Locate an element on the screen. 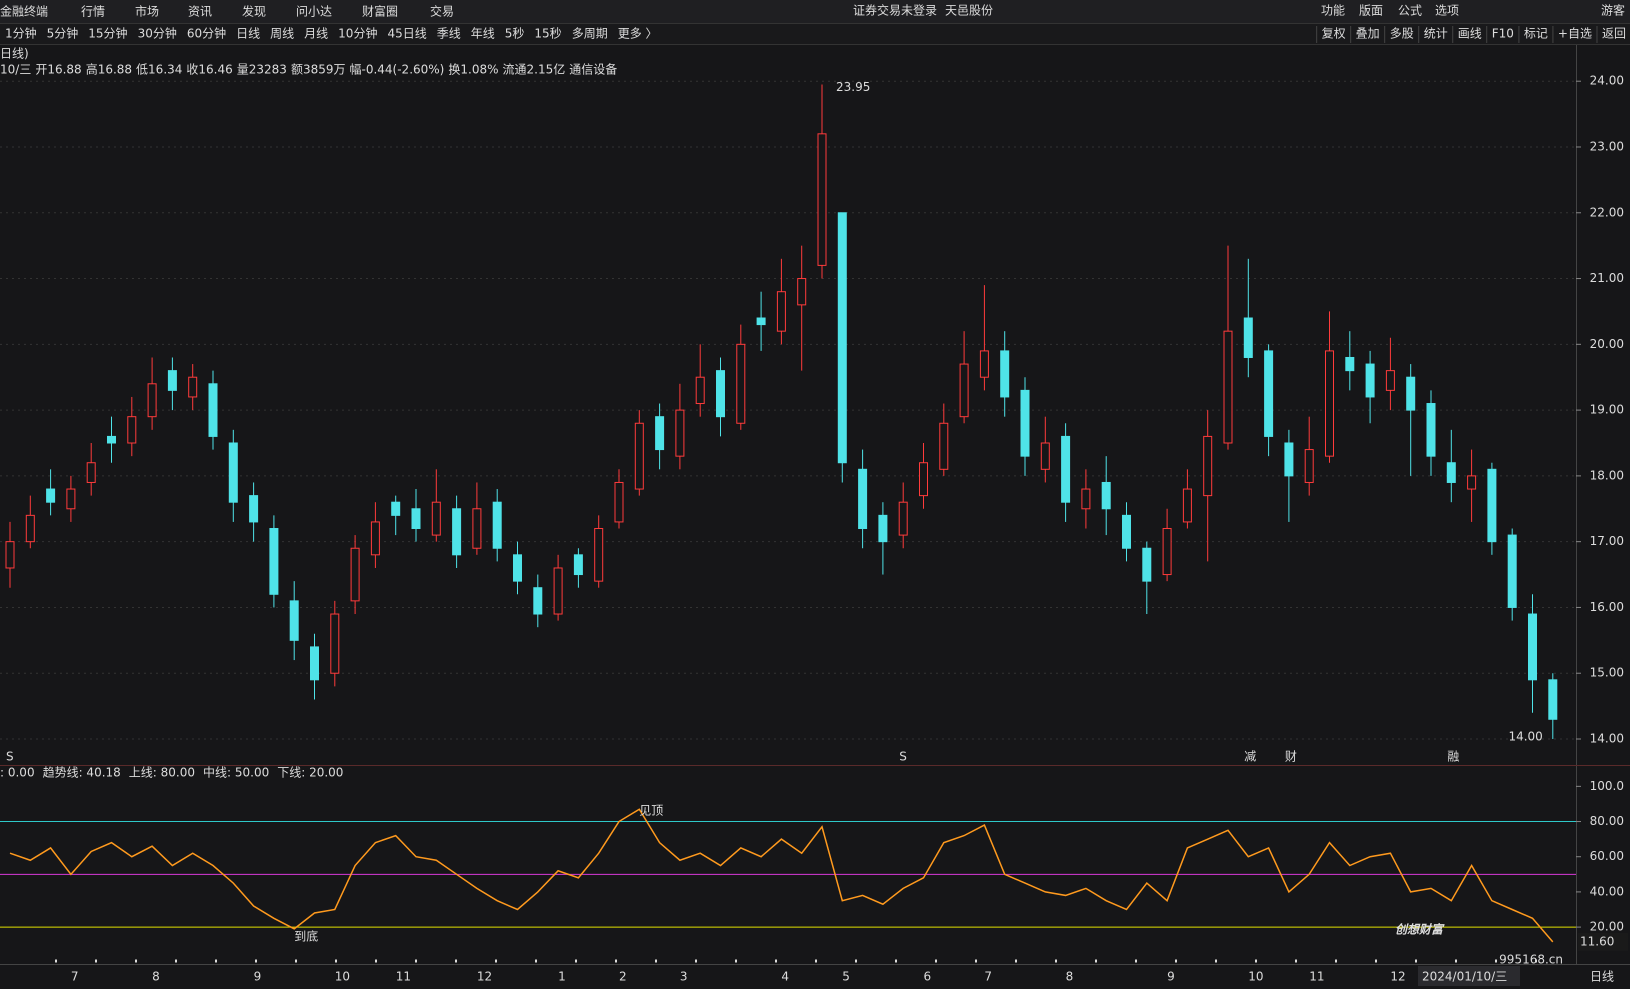 This screenshot has height=989, width=1630. tool-button: 复权 is located at coordinates (1334, 34).